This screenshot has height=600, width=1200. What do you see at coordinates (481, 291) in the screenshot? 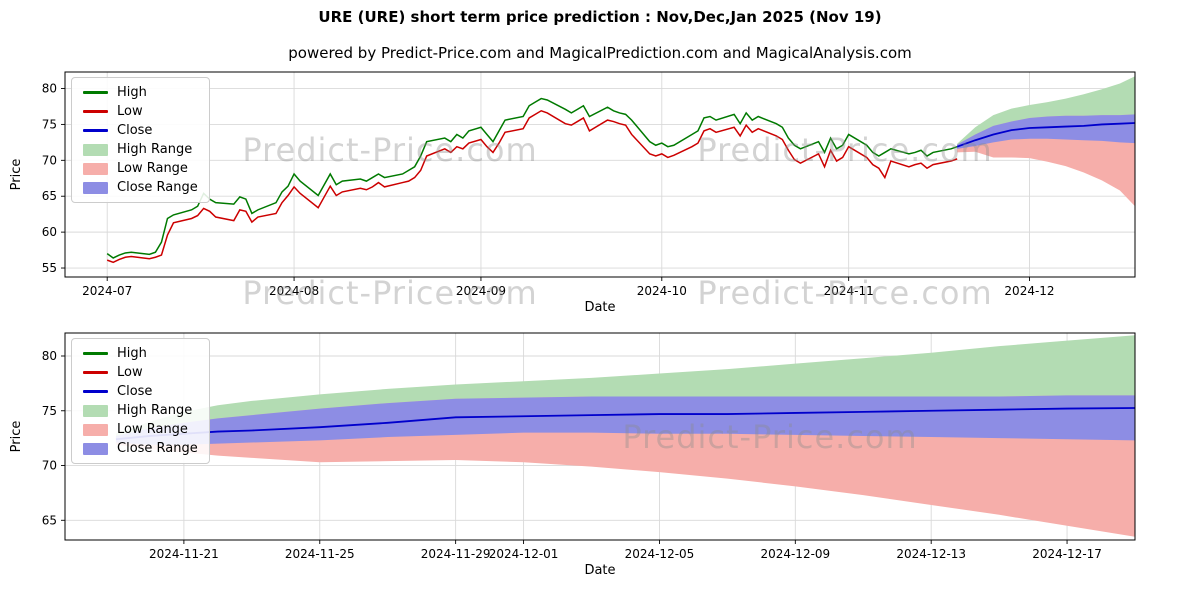
I see `x-tick-label: 2024-09` at bounding box center [481, 291].